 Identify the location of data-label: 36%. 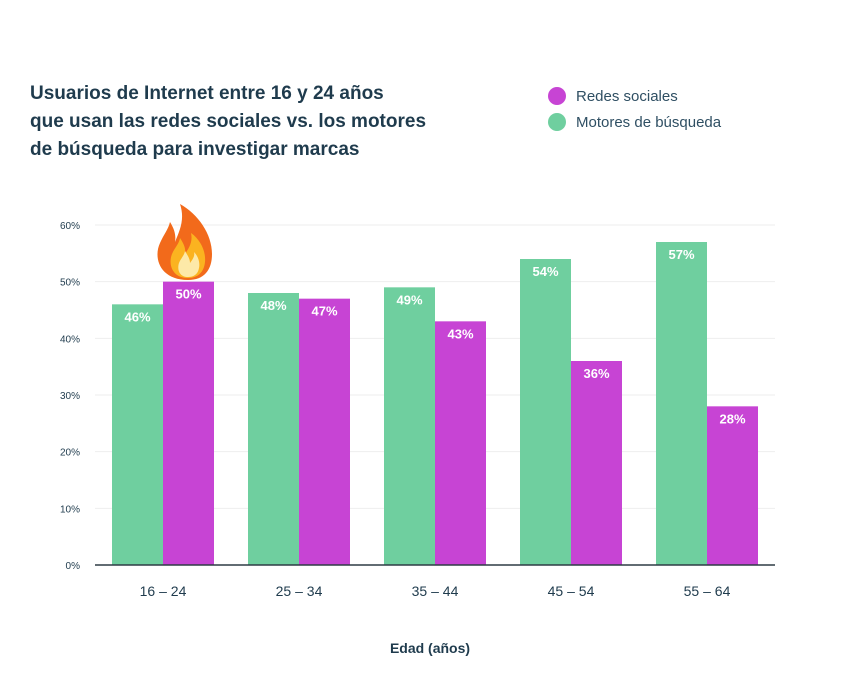
(596, 373).